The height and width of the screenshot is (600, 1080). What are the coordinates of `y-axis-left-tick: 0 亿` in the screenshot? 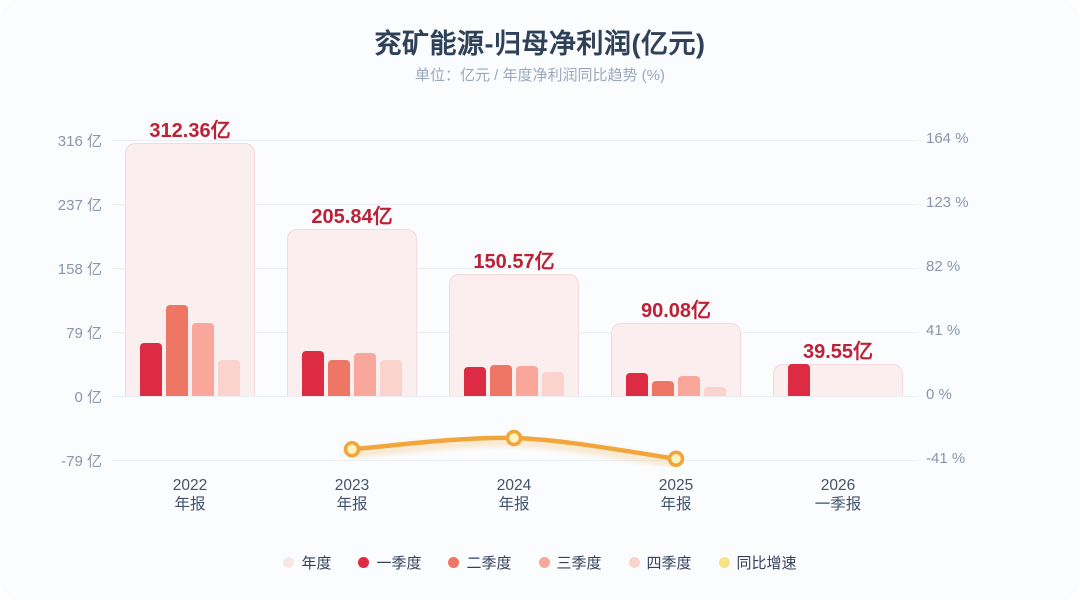 It's located at (88, 397).